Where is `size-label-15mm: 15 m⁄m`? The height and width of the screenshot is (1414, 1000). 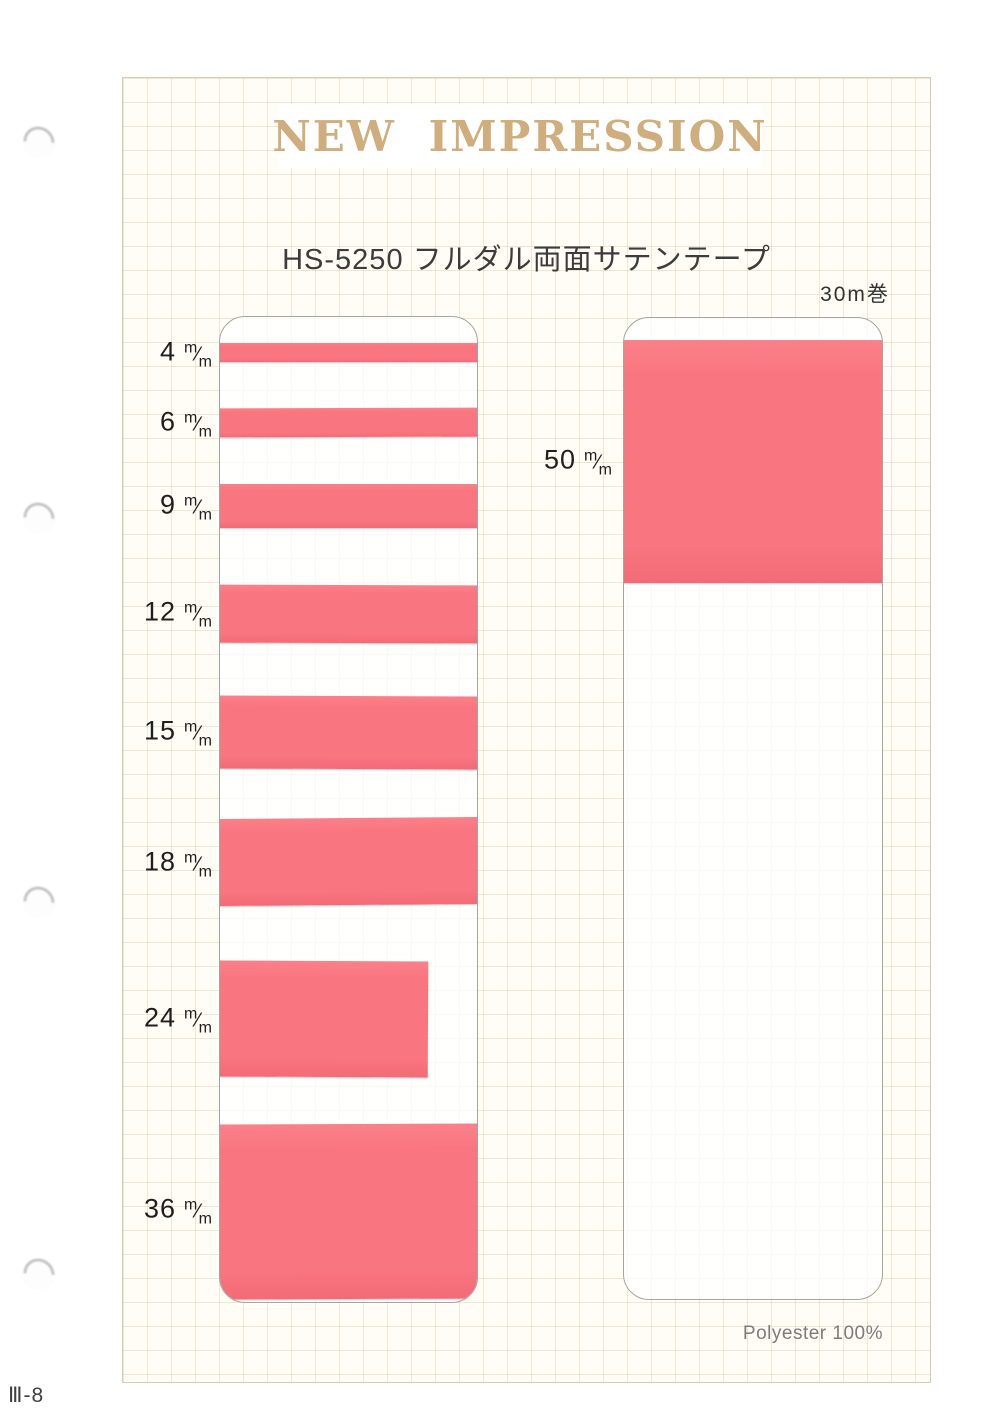
size-label-15mm: 15 m⁄m is located at coordinates (154, 732).